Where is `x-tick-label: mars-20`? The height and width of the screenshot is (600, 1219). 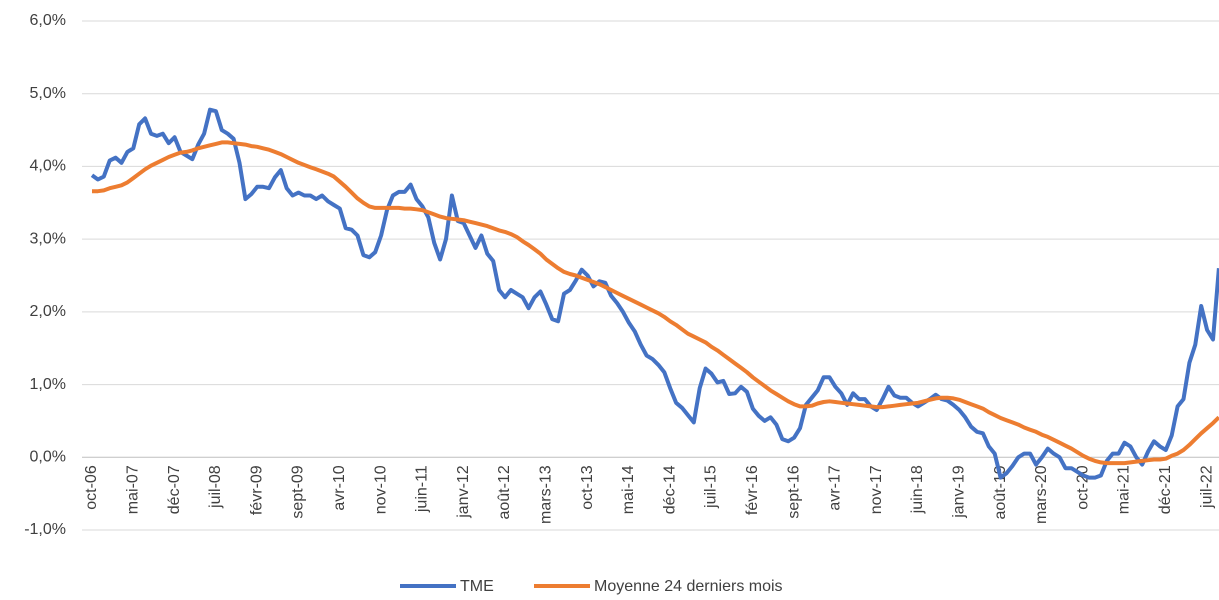 x-tick-label: mars-20 is located at coordinates (1041, 494).